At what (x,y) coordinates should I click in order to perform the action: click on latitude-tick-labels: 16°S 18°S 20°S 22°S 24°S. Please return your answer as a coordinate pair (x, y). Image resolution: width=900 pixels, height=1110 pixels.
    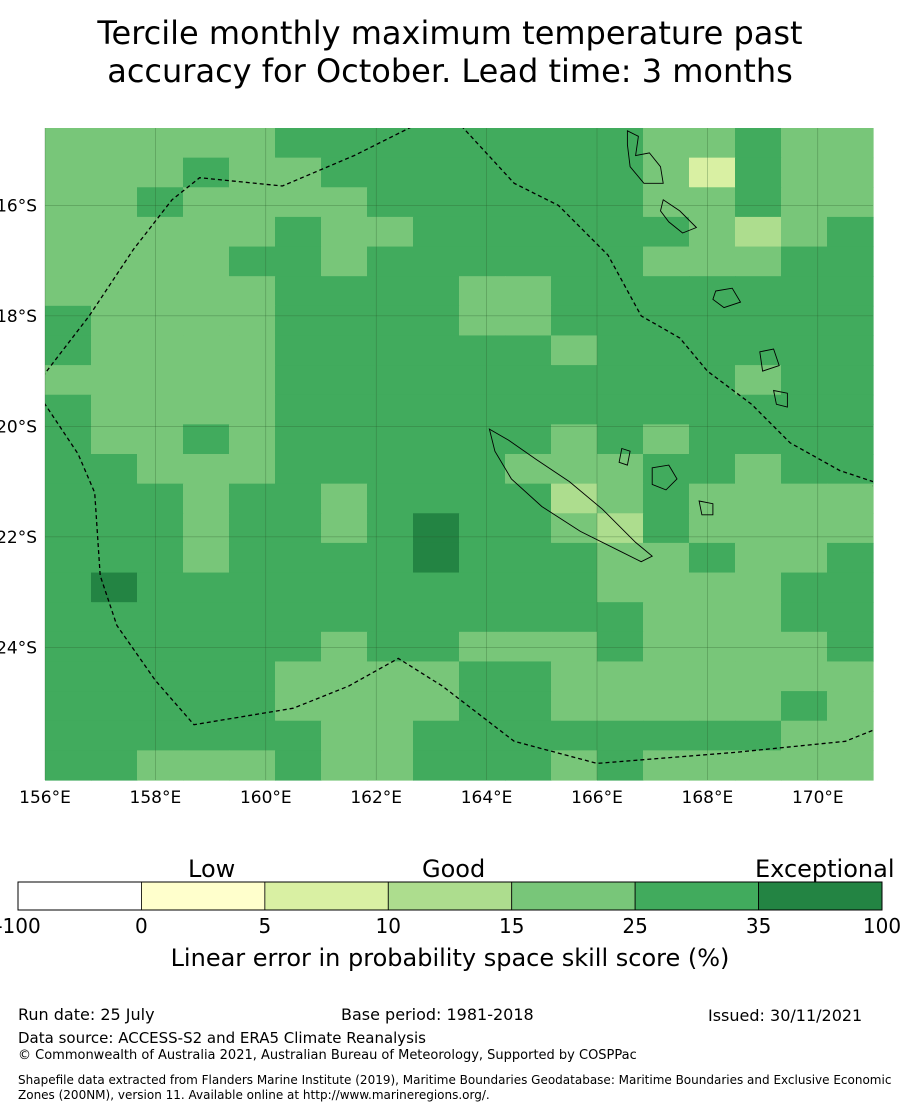
    Looking at the image, I should click on (18, 427).